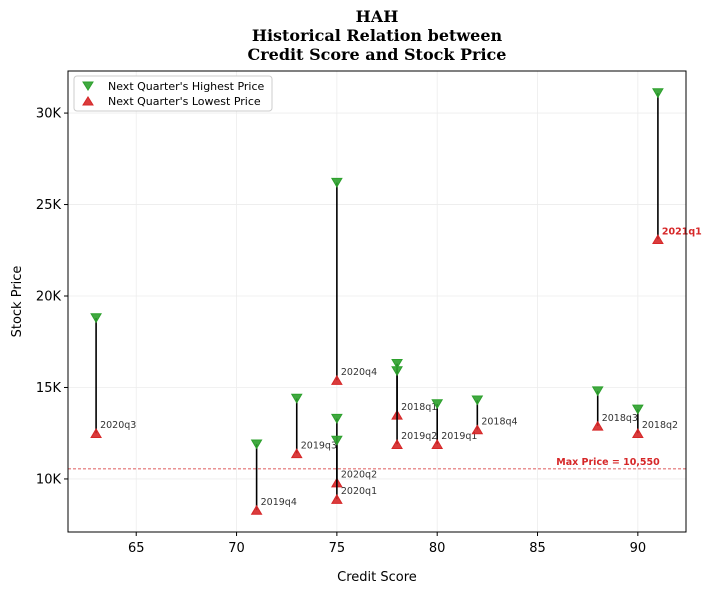 Image resolution: width=712 pixels, height=594 pixels. What do you see at coordinates (118, 425) in the screenshot?
I see `point-label: 2020q3` at bounding box center [118, 425].